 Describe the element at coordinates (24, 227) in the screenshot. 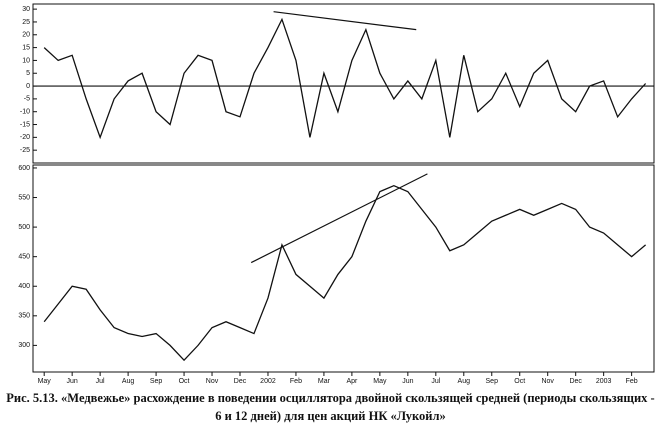

I see `y-tick-label: 500` at that location.